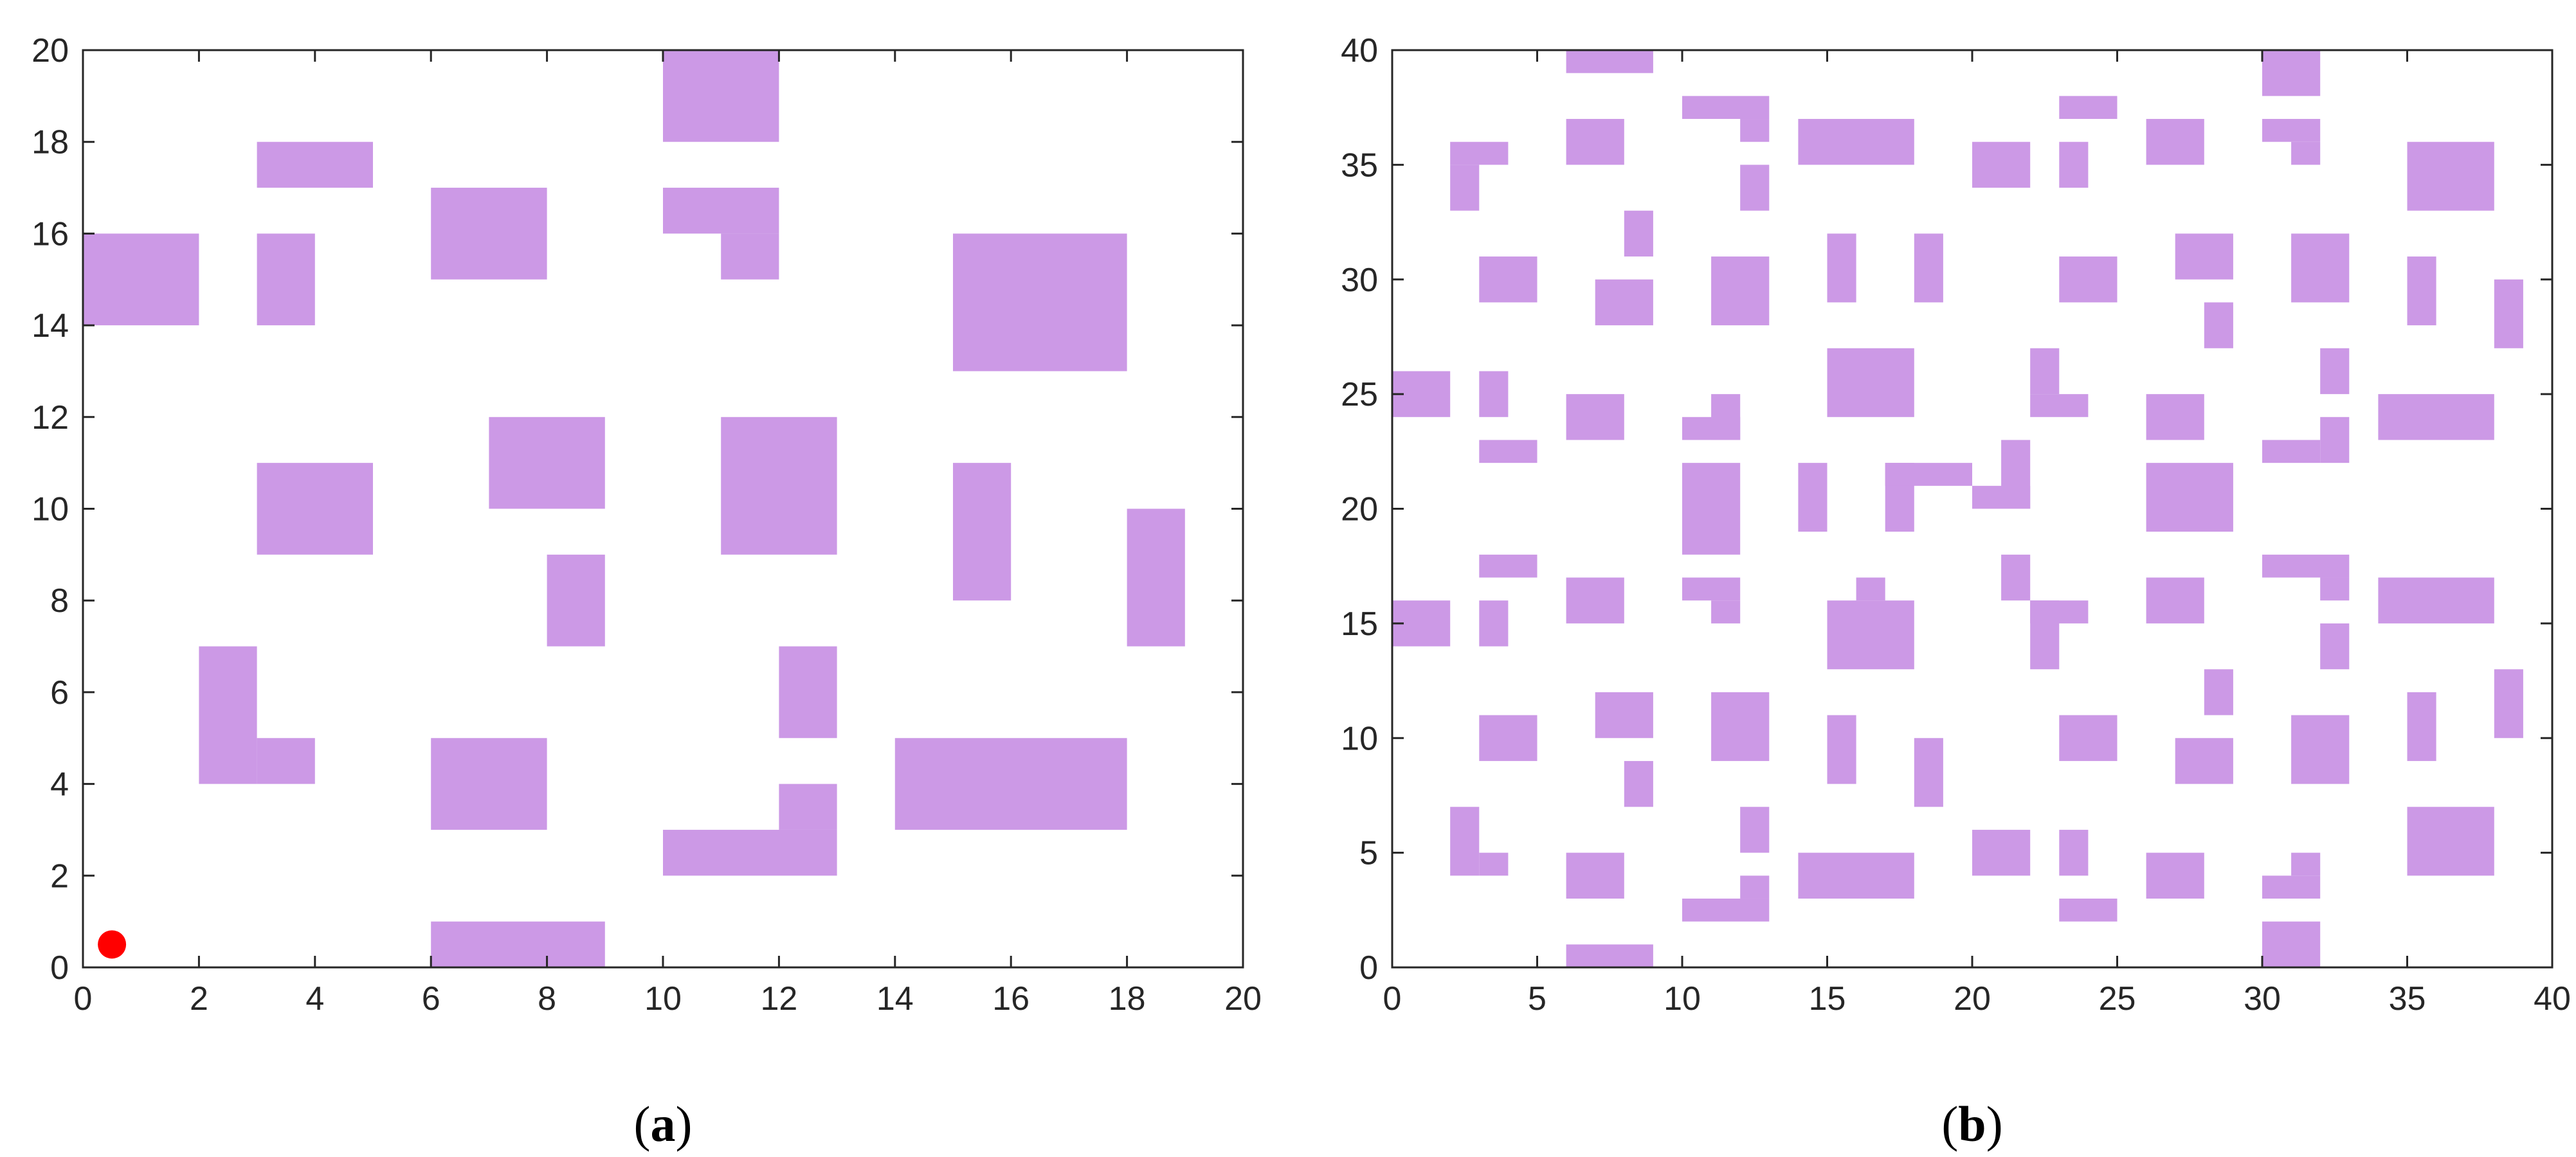  What do you see at coordinates (59, 601) in the screenshot?
I see `panel-a-y-tick-label: 8` at bounding box center [59, 601].